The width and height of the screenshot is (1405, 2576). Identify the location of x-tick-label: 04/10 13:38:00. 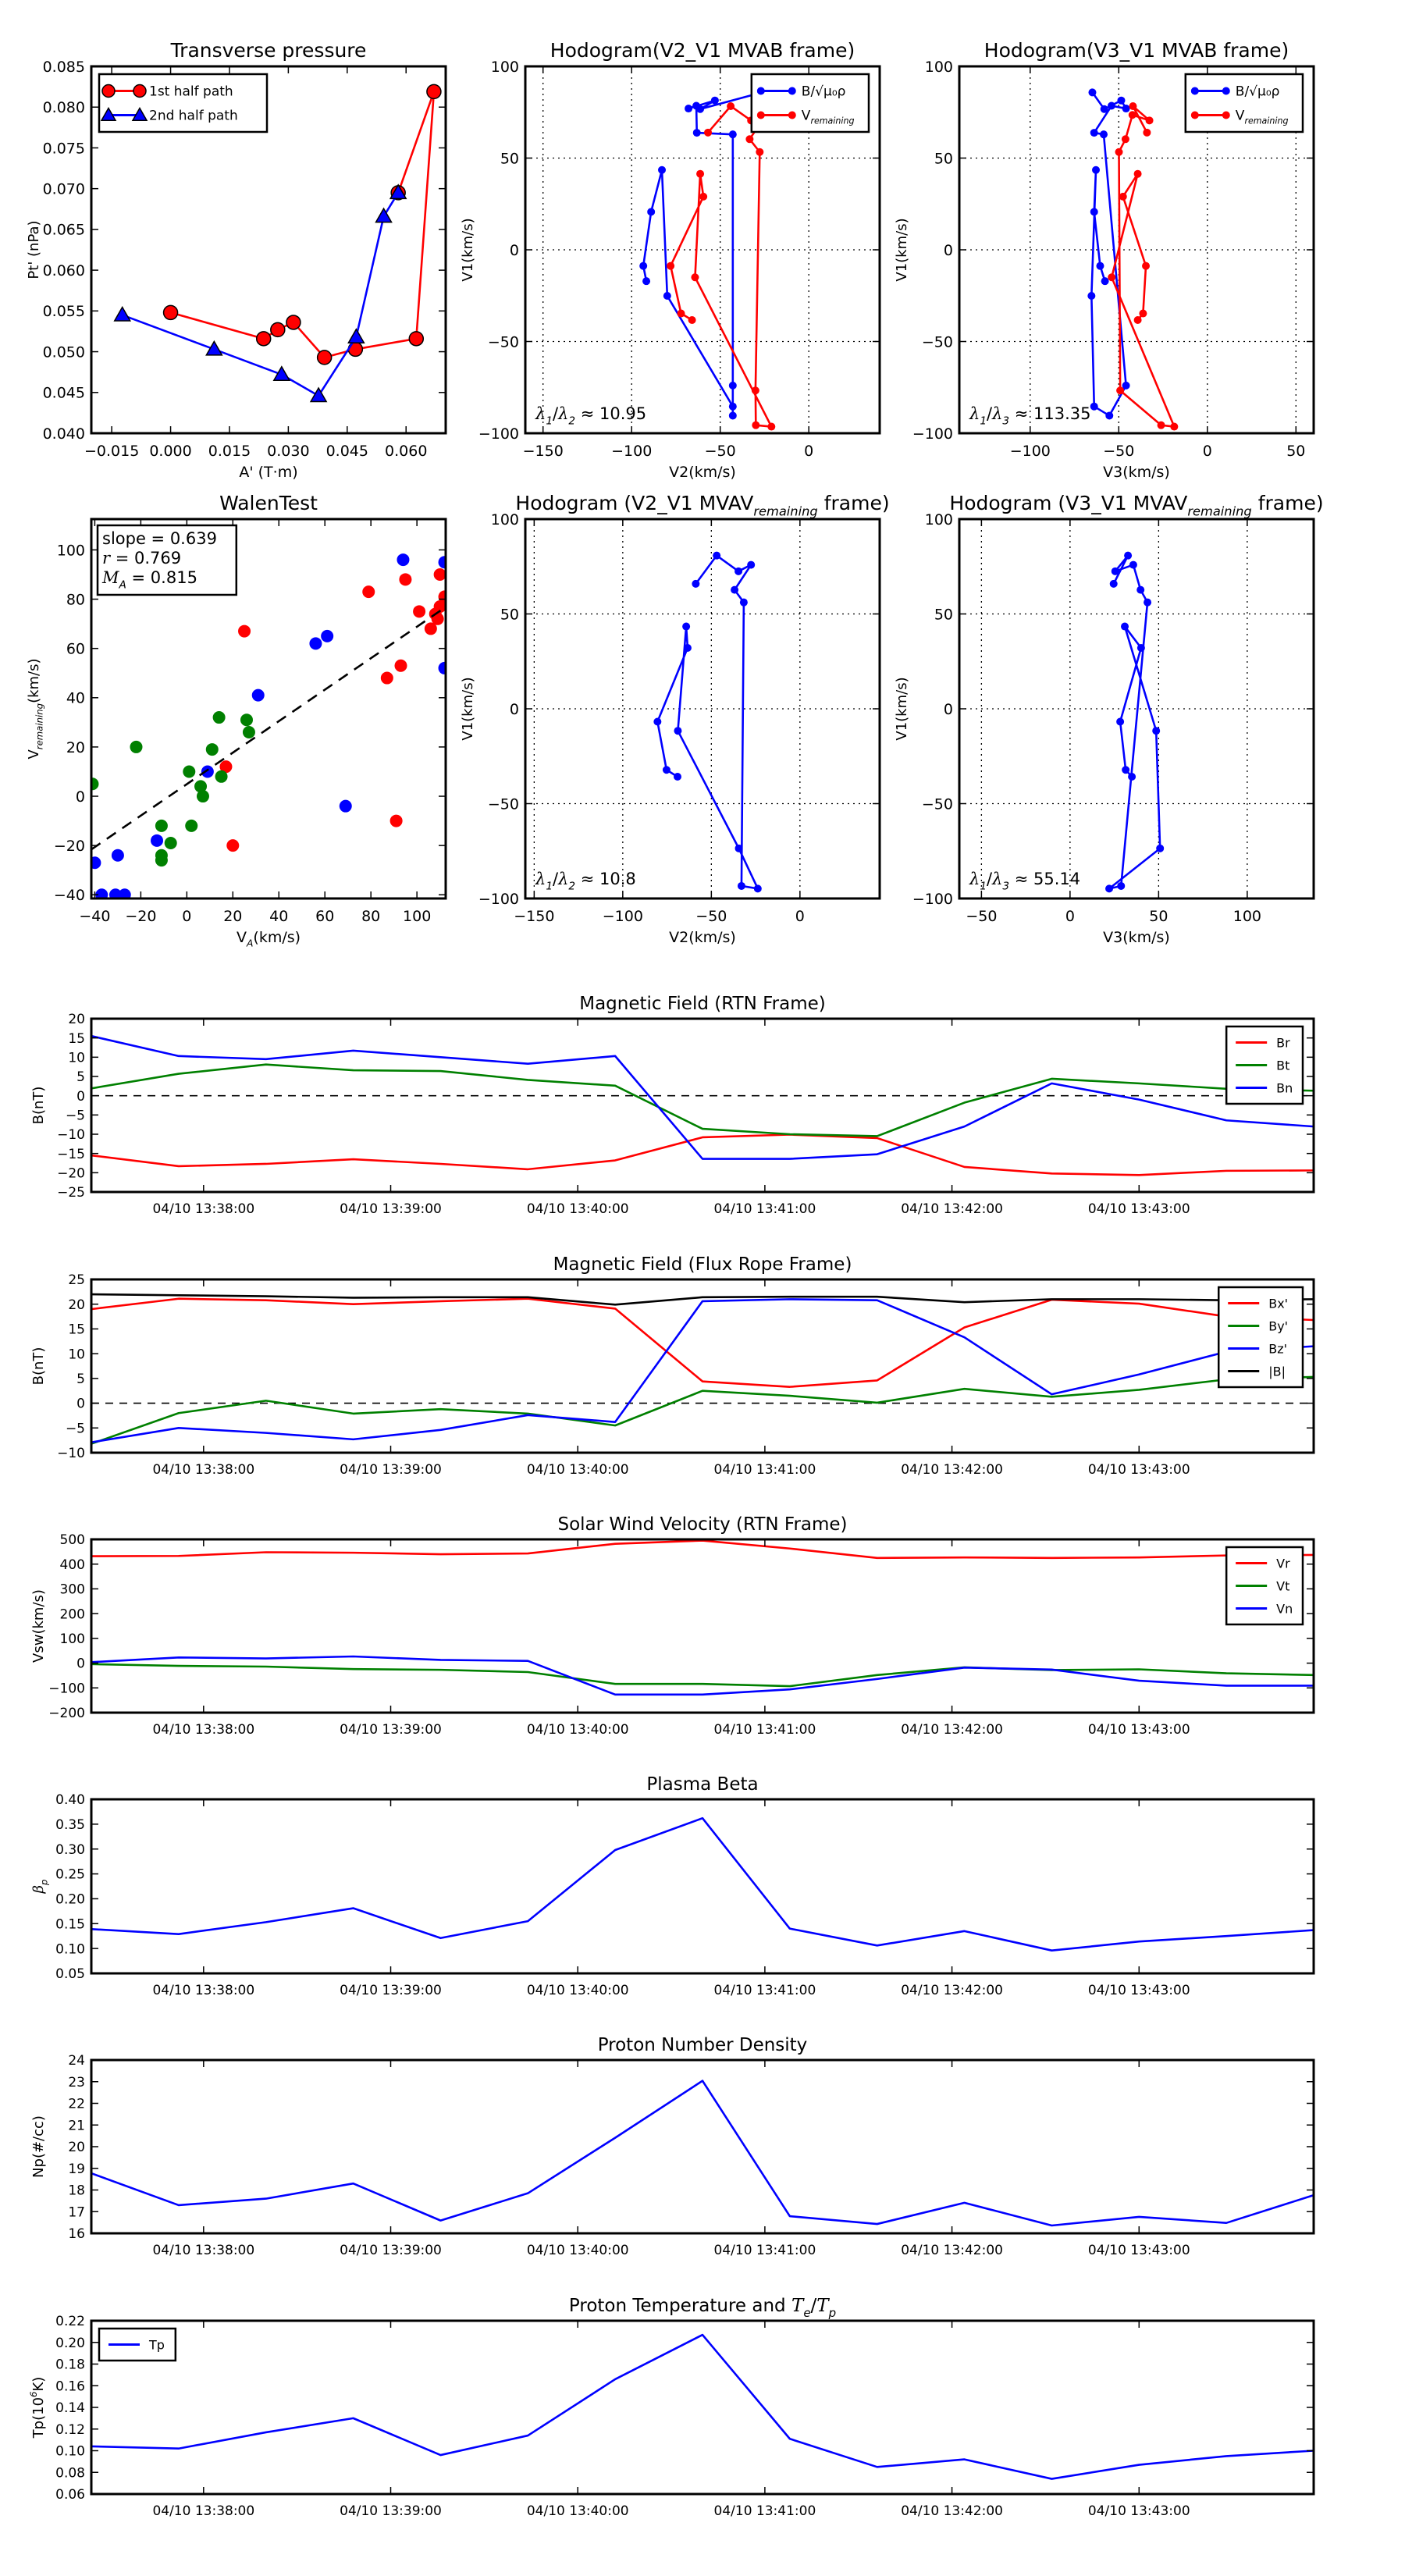
(203, 2511).